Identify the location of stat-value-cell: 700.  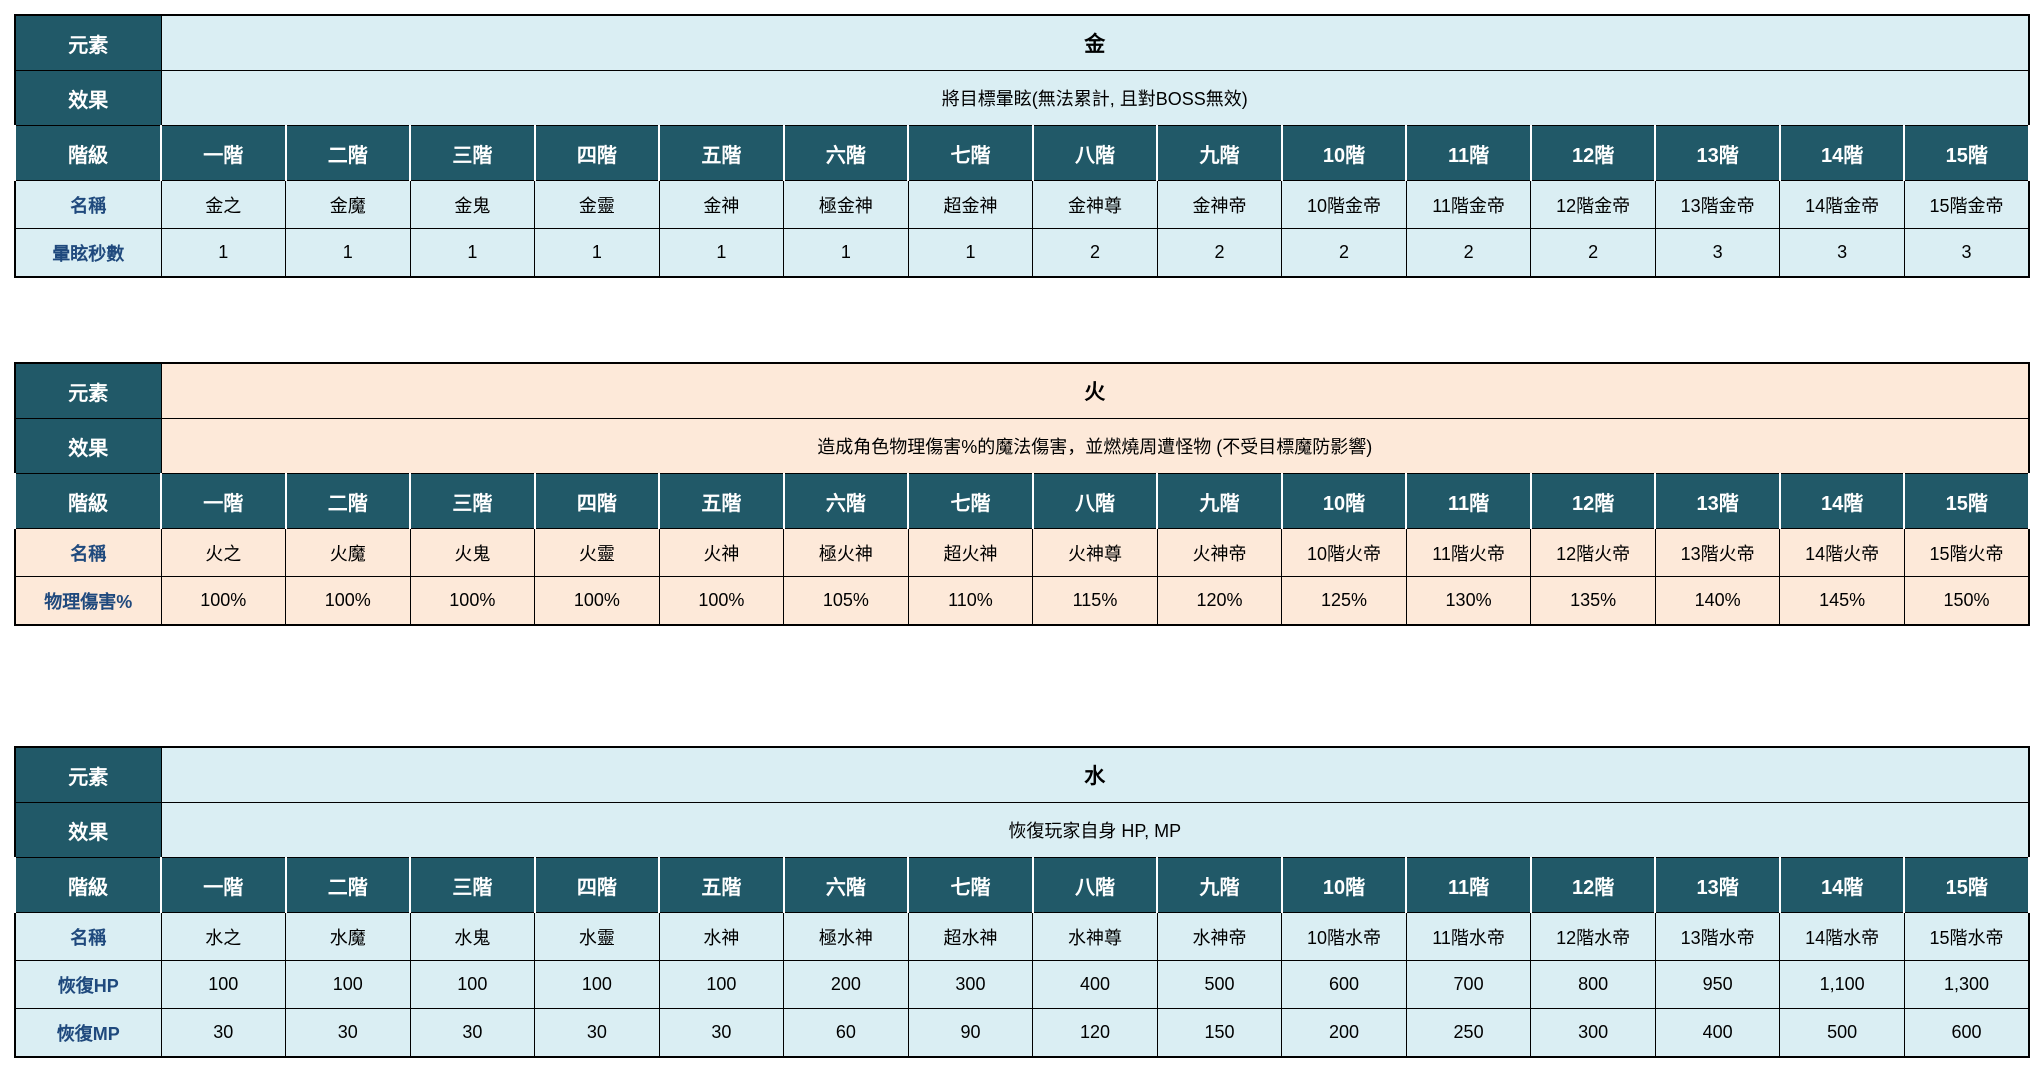
(1468, 984).